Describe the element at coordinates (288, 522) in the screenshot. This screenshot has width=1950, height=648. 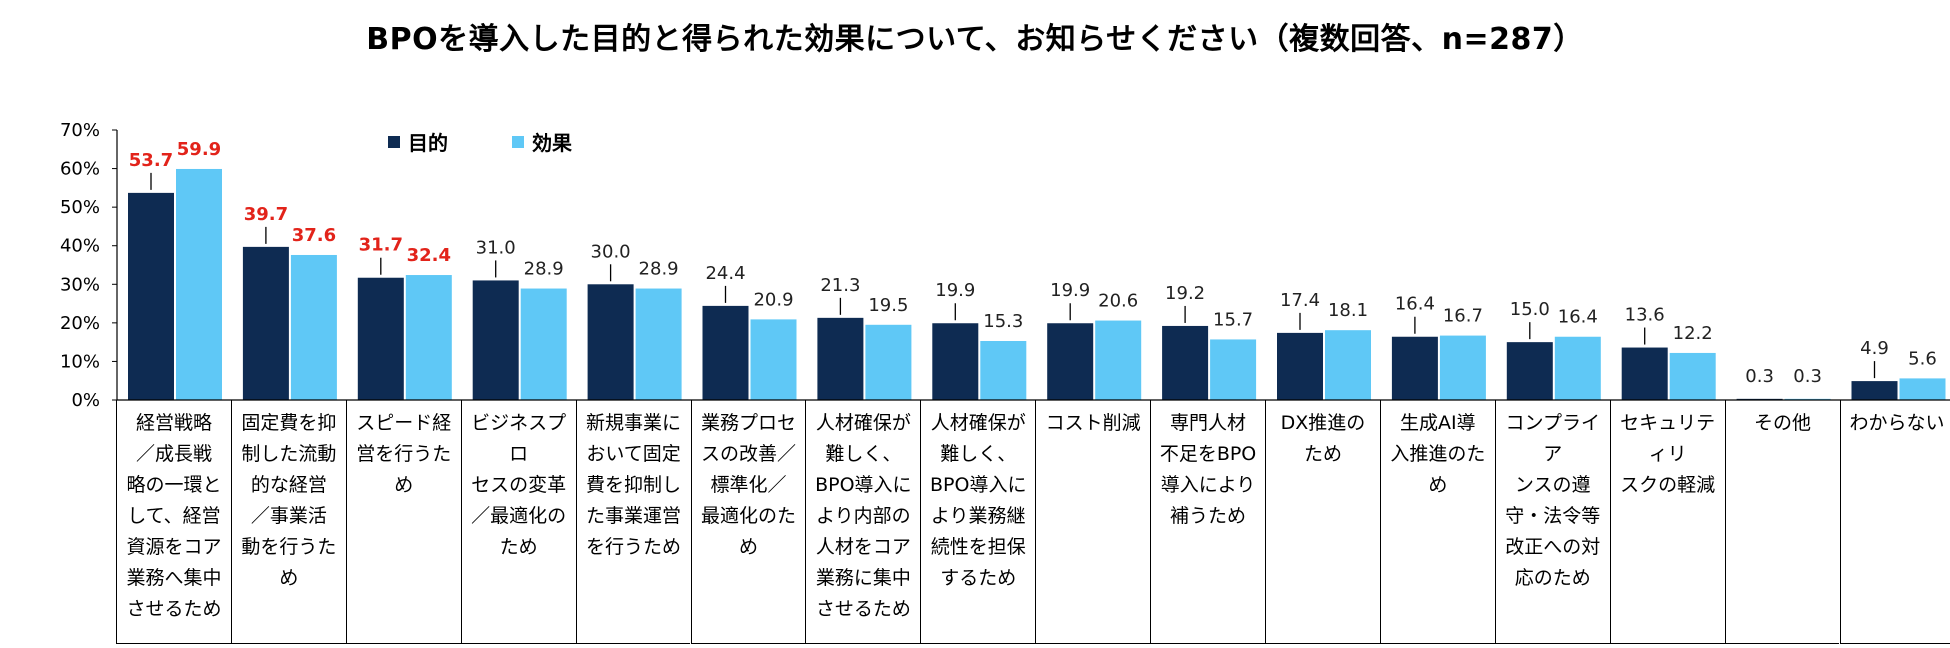
I see `category-label: 固定費を抑 制した流動 的な経営 ／事業活 動を行うため` at that location.